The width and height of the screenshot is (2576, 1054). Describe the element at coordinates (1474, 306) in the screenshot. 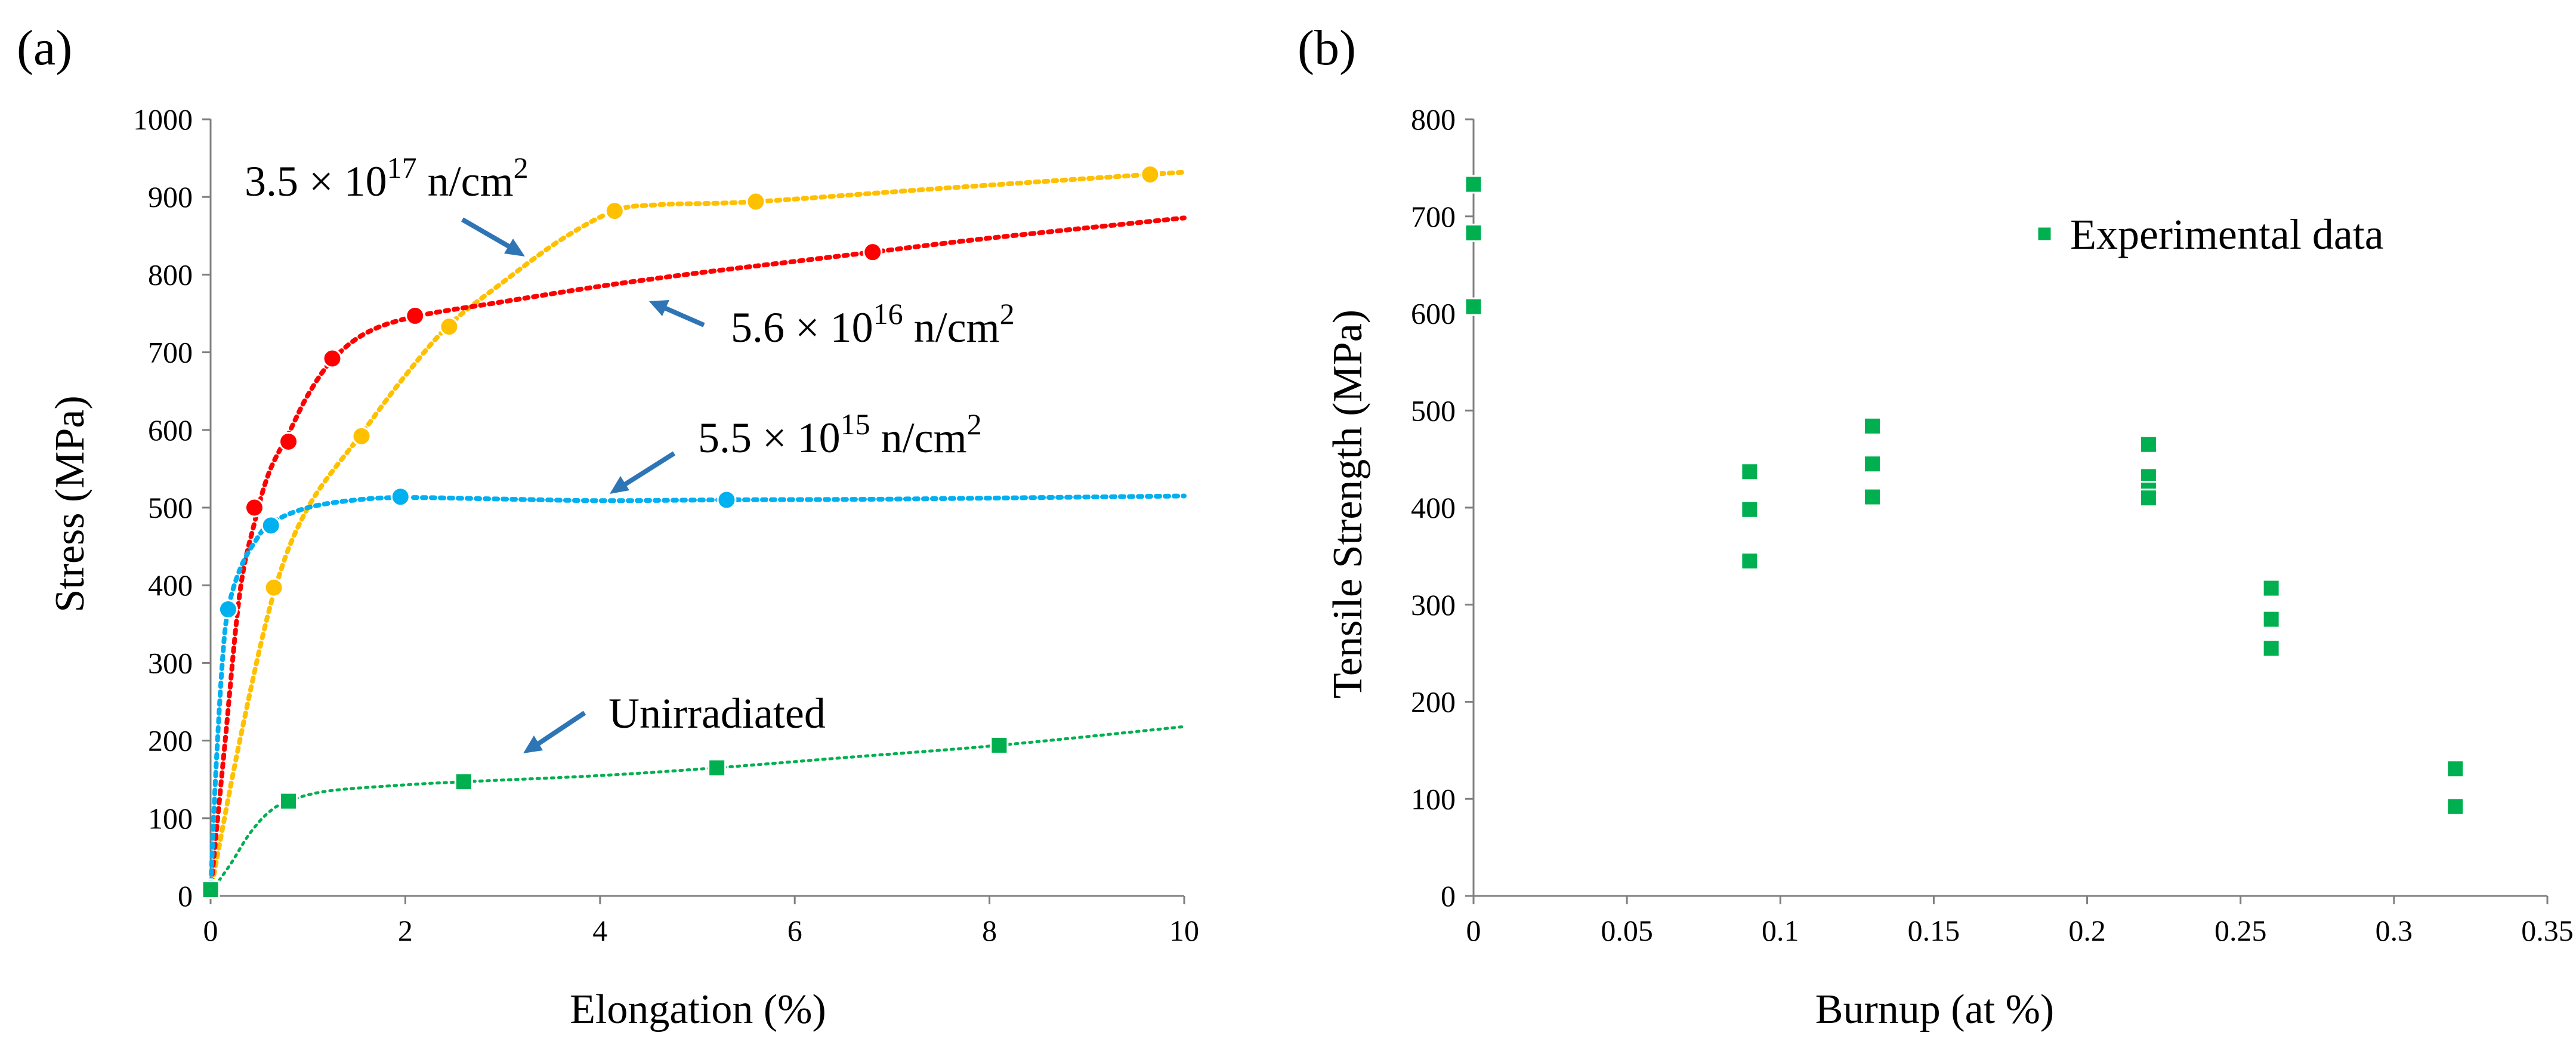

I see `b-marker-s0-p2` at that location.